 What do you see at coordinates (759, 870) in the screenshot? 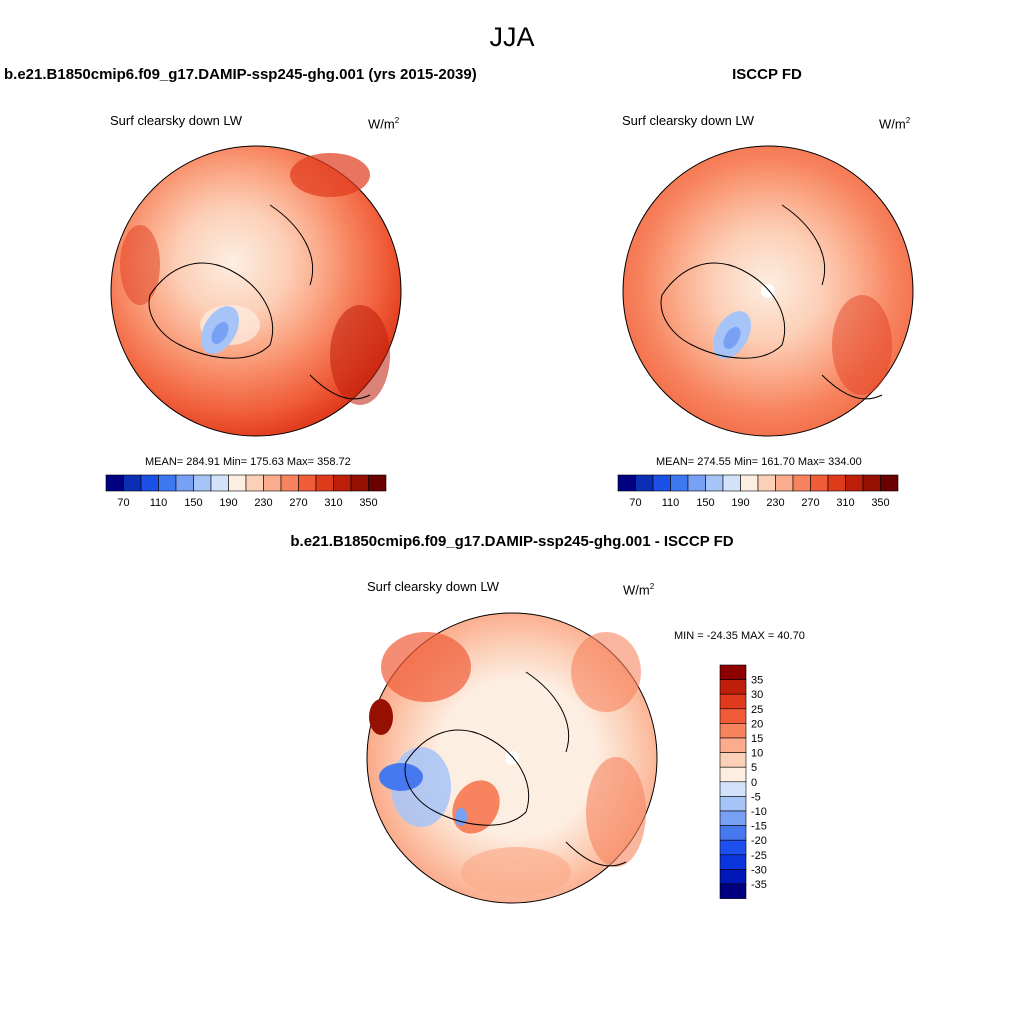
I see `panel3-colorbar-label: -30` at bounding box center [759, 870].